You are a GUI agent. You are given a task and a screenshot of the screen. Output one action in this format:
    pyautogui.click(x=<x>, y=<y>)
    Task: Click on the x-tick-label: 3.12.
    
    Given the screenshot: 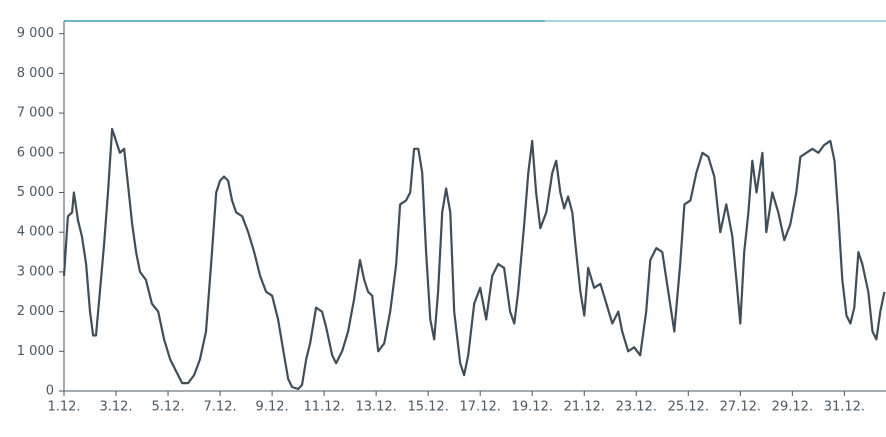 What is the action you would take?
    pyautogui.click(x=115, y=407)
    